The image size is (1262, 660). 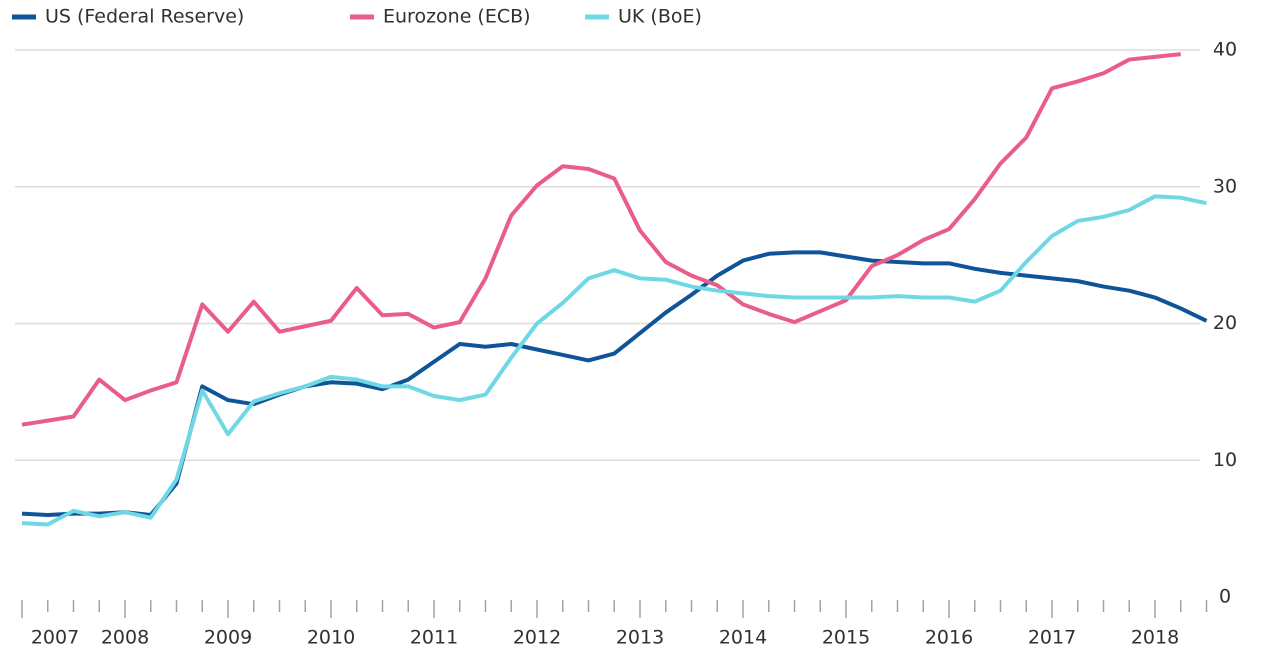 What do you see at coordinates (434, 638) in the screenshot?
I see `x-tick-label: 2011` at bounding box center [434, 638].